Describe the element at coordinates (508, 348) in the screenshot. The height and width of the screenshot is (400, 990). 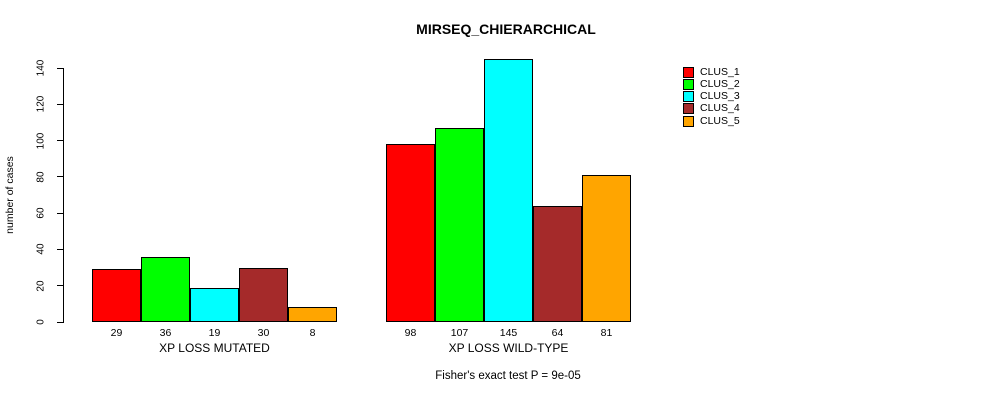
I see `group-label: XP LOSS WILD-TYPE` at that location.